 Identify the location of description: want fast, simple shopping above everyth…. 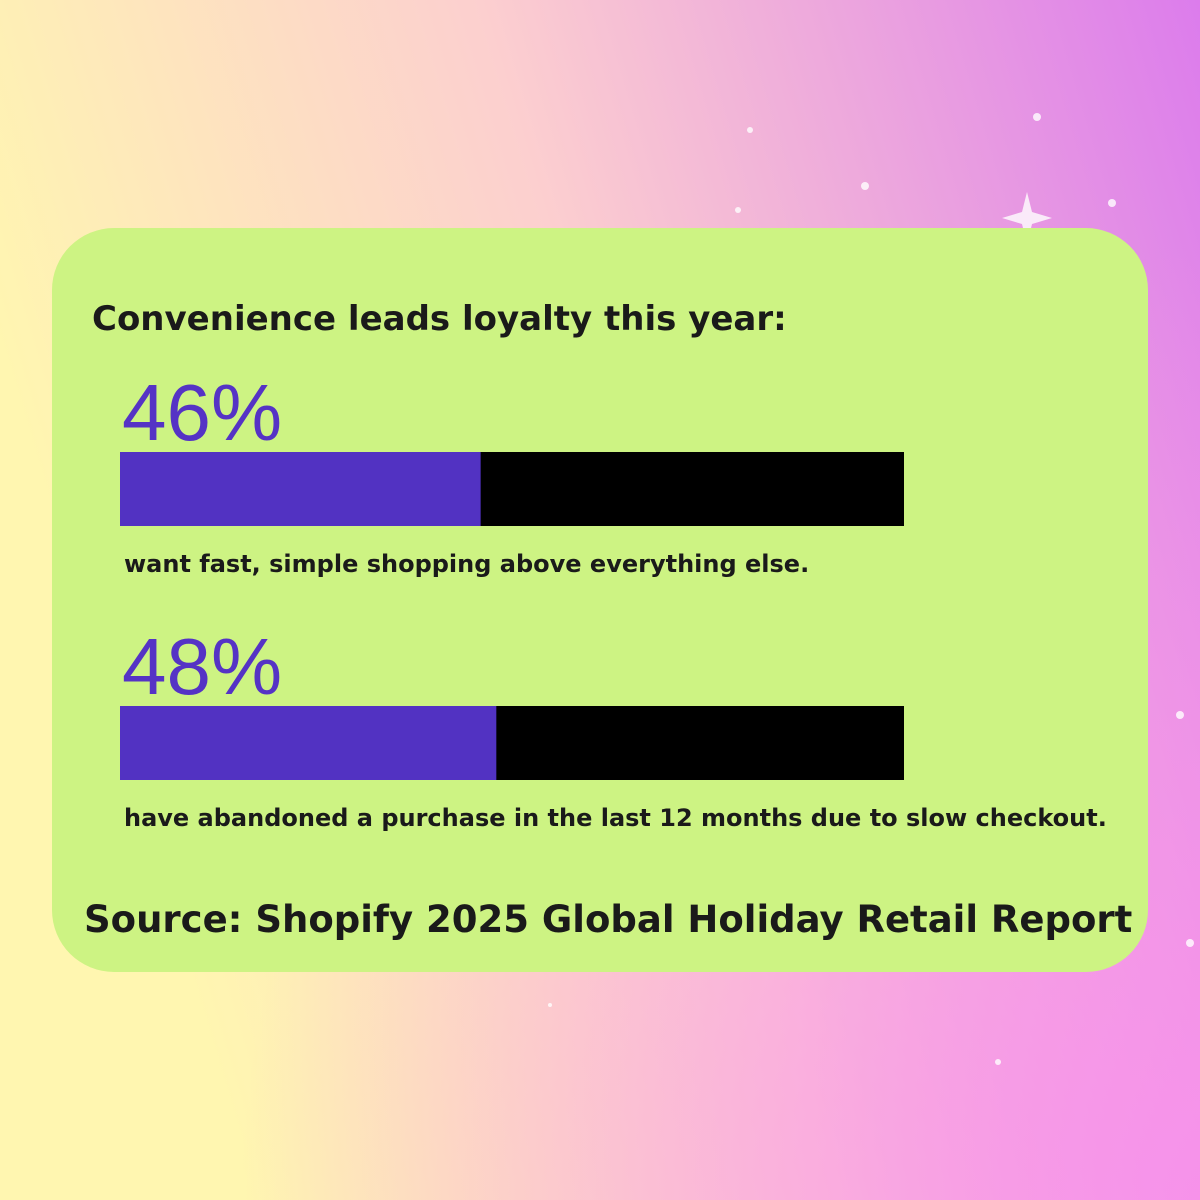
(466, 564).